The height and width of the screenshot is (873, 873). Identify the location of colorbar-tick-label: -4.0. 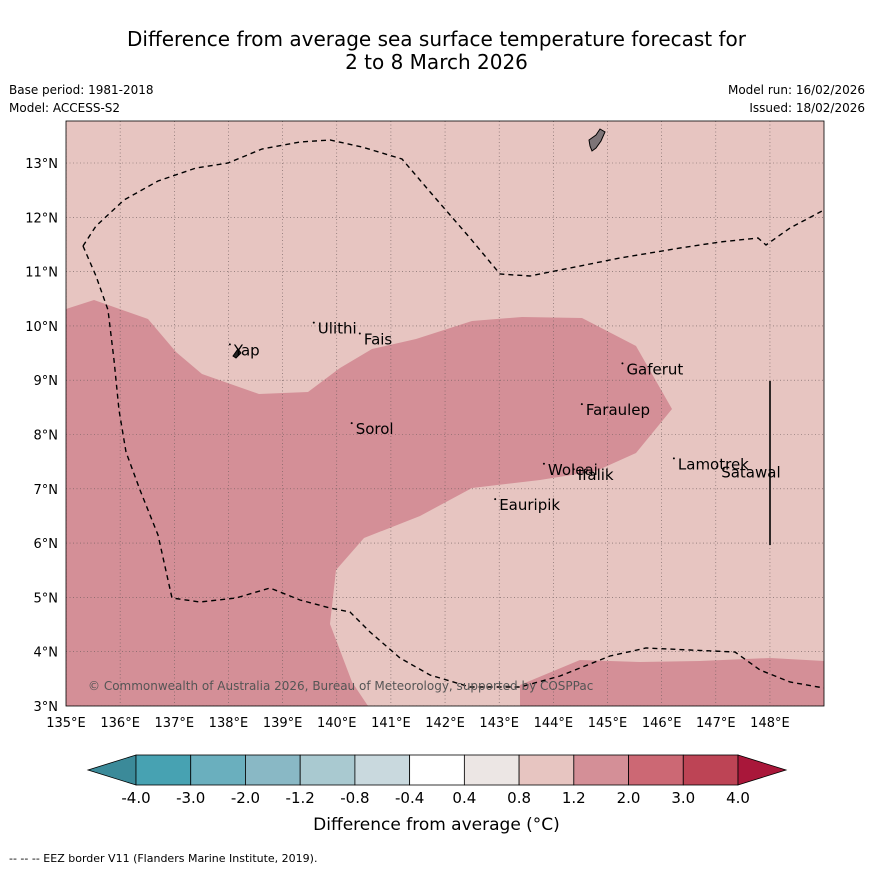
(135, 798).